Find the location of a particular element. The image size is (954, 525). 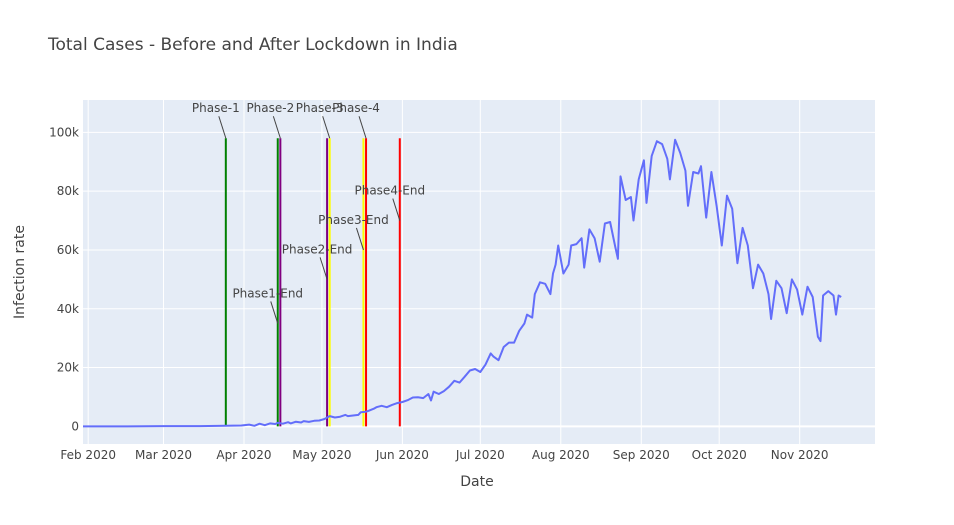

annotation-label: Phase4-End is located at coordinates (389, 191).